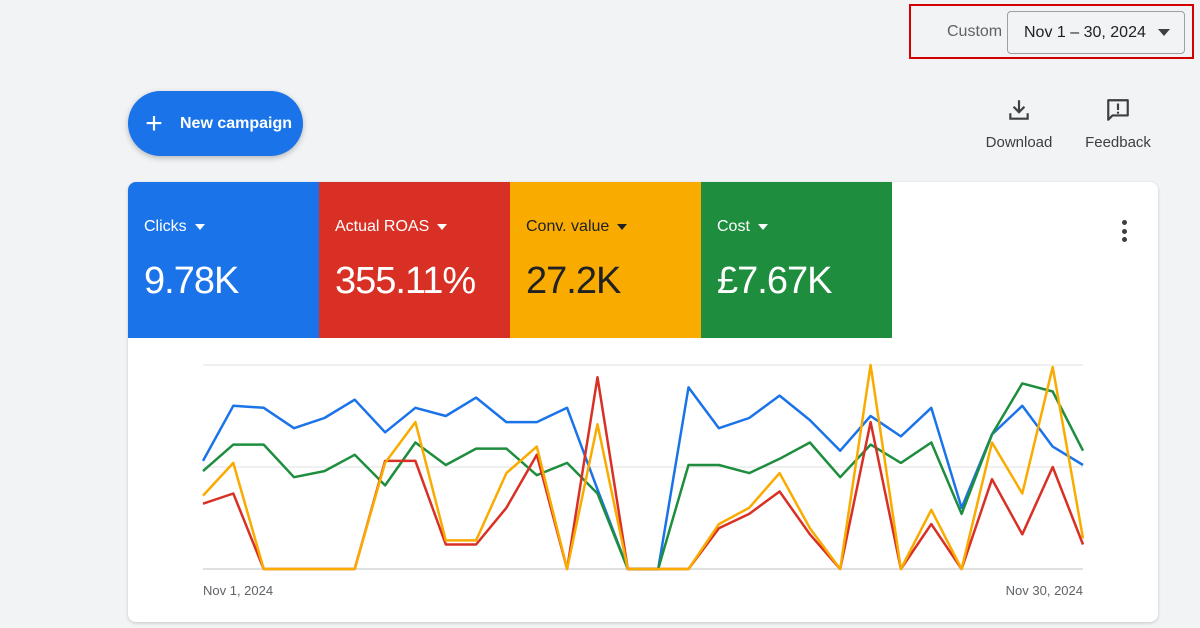 The width and height of the screenshot is (1200, 628). What do you see at coordinates (191, 281) in the screenshot?
I see `metric-value-clicks: 9.78K` at bounding box center [191, 281].